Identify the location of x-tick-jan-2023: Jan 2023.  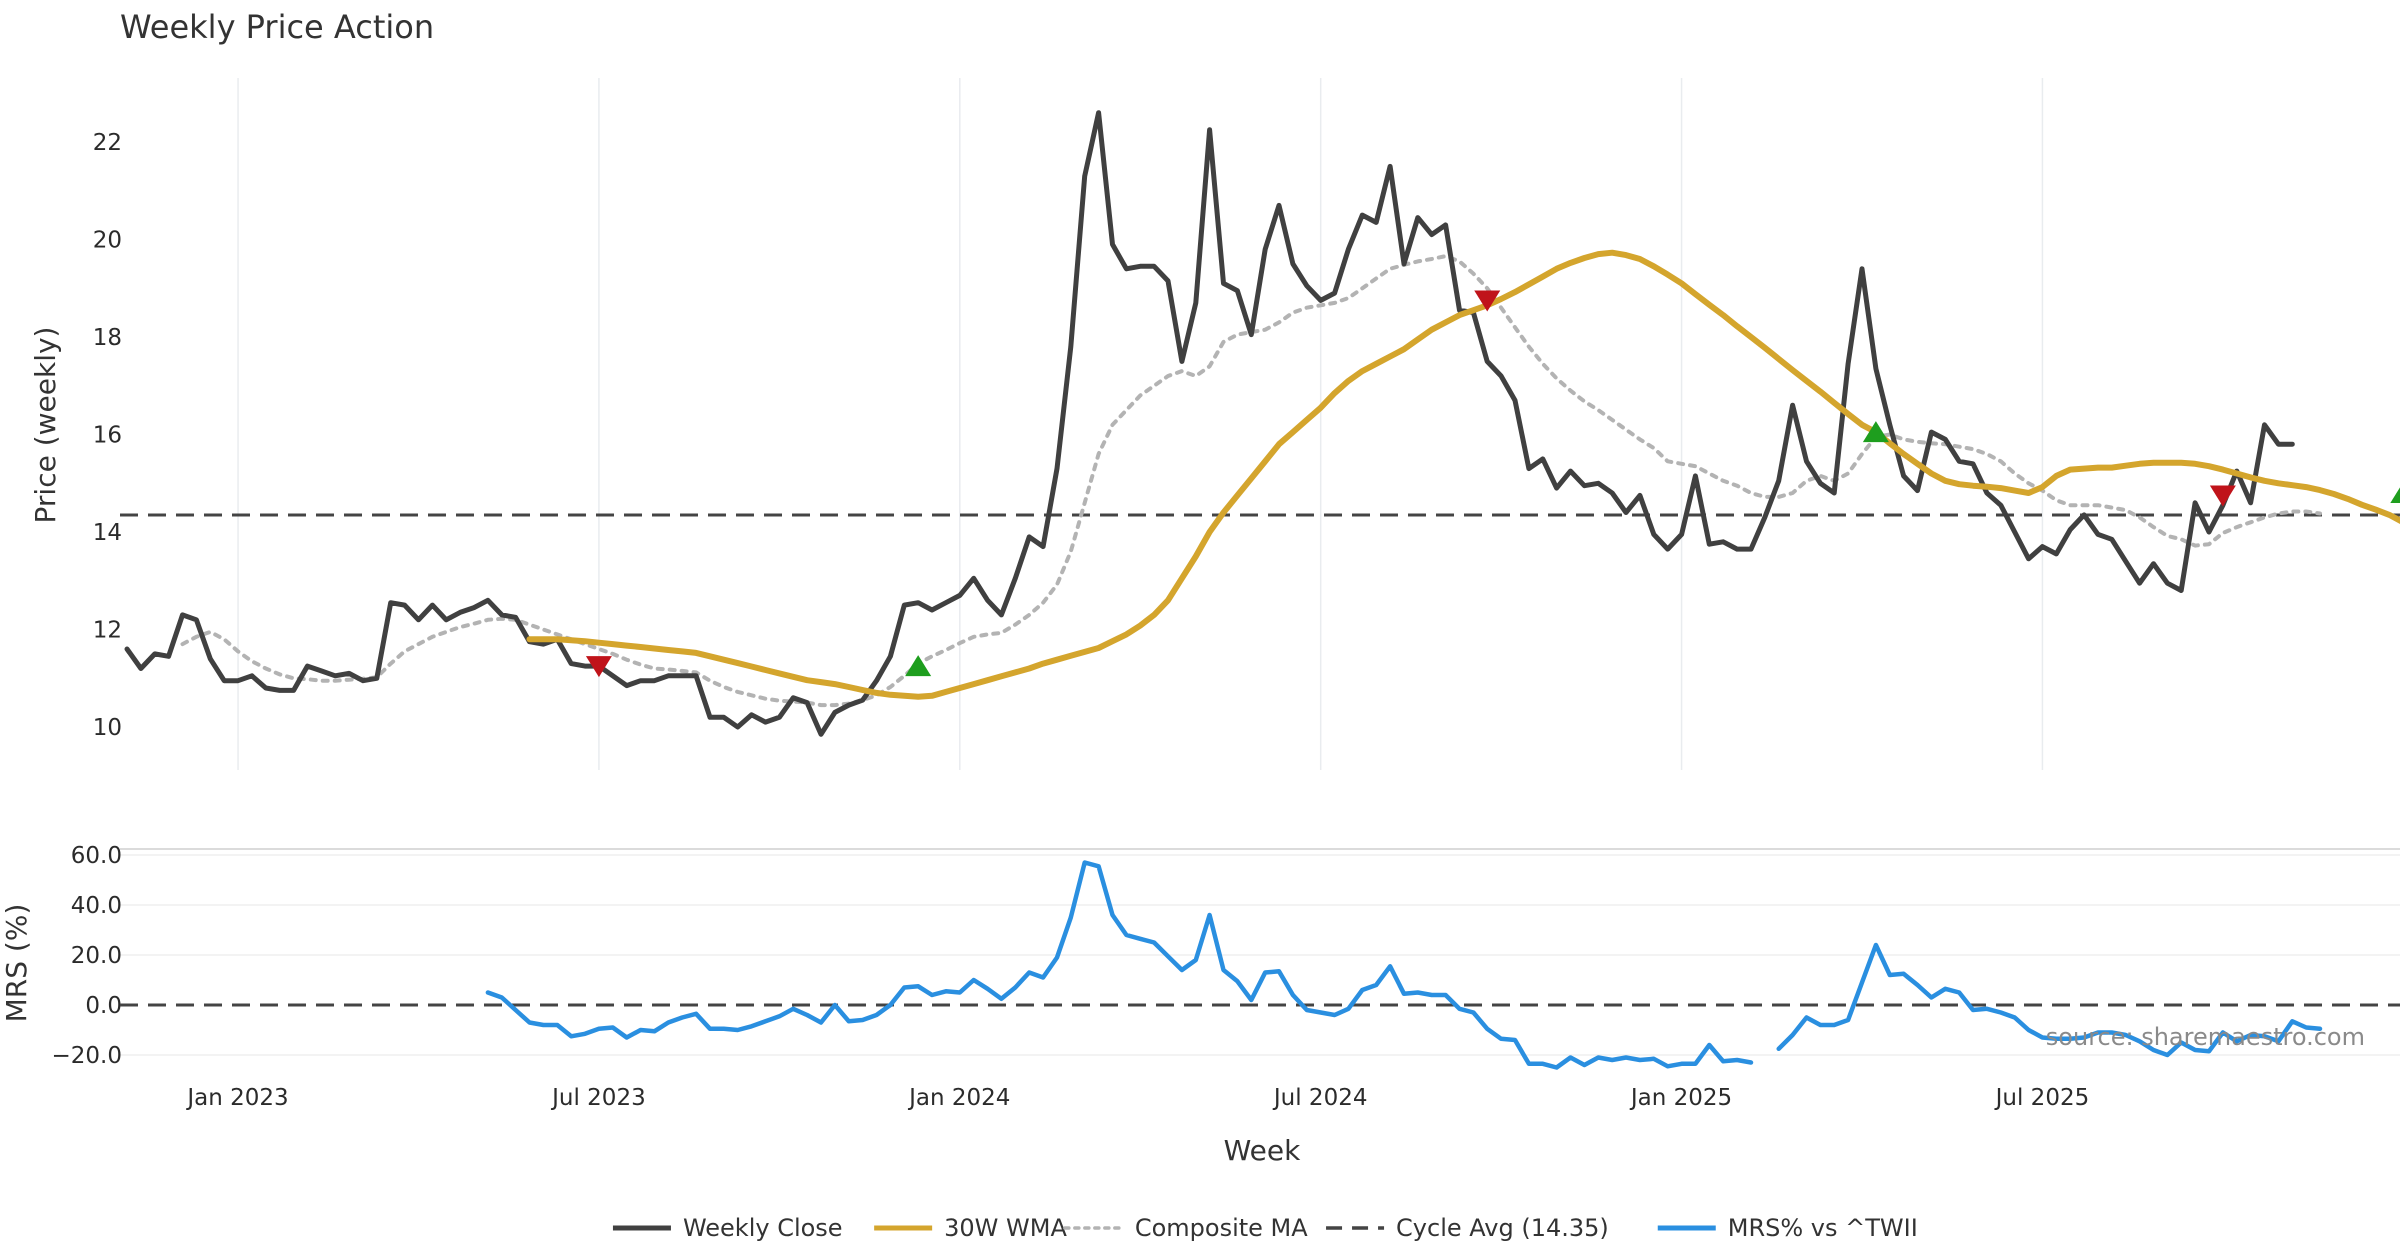
(236, 1098).